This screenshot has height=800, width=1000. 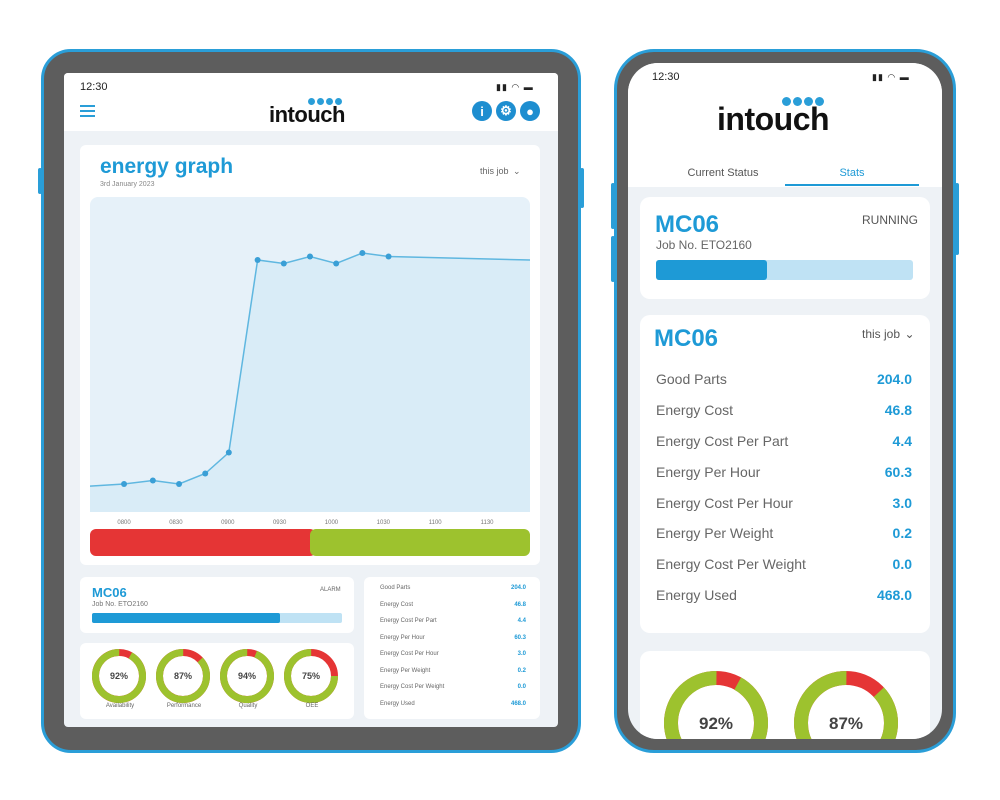 What do you see at coordinates (217, 605) in the screenshot?
I see `machine-card: MC06 Job No. ETO2160 ALARM` at bounding box center [217, 605].